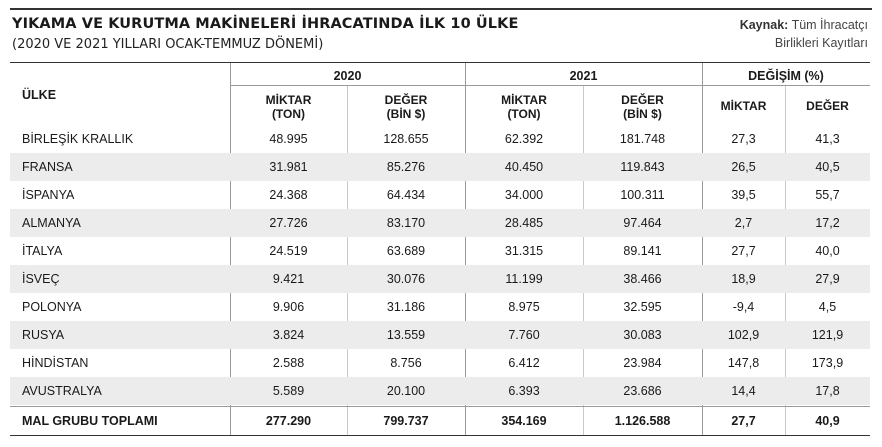 Image resolution: width=882 pixels, height=447 pixels. I want to click on value-cell: 89.141, so click(642, 251).